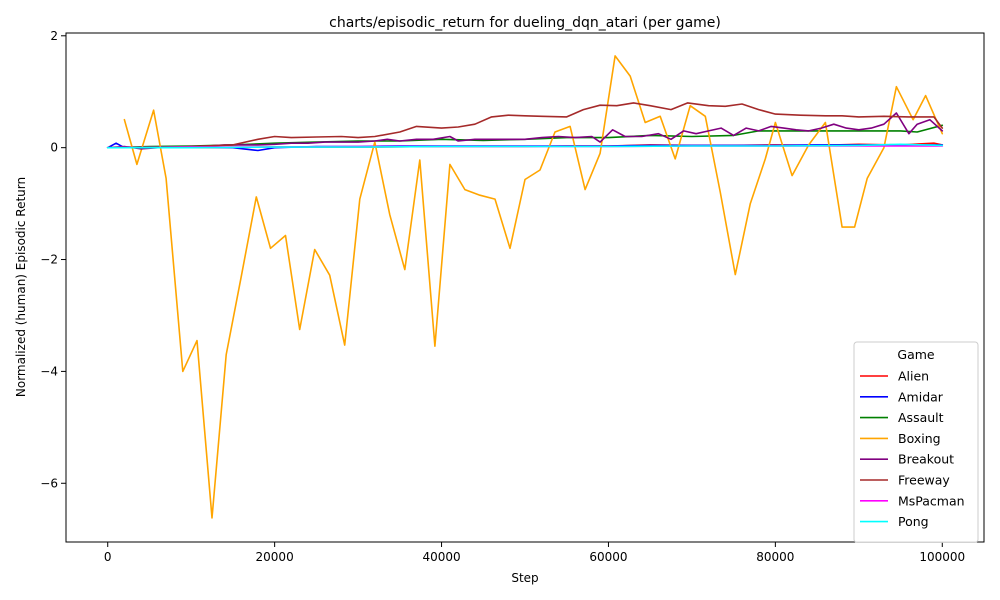 This screenshot has width=1000, height=600. I want to click on legend-label-amidar: Amidar, so click(921, 396).